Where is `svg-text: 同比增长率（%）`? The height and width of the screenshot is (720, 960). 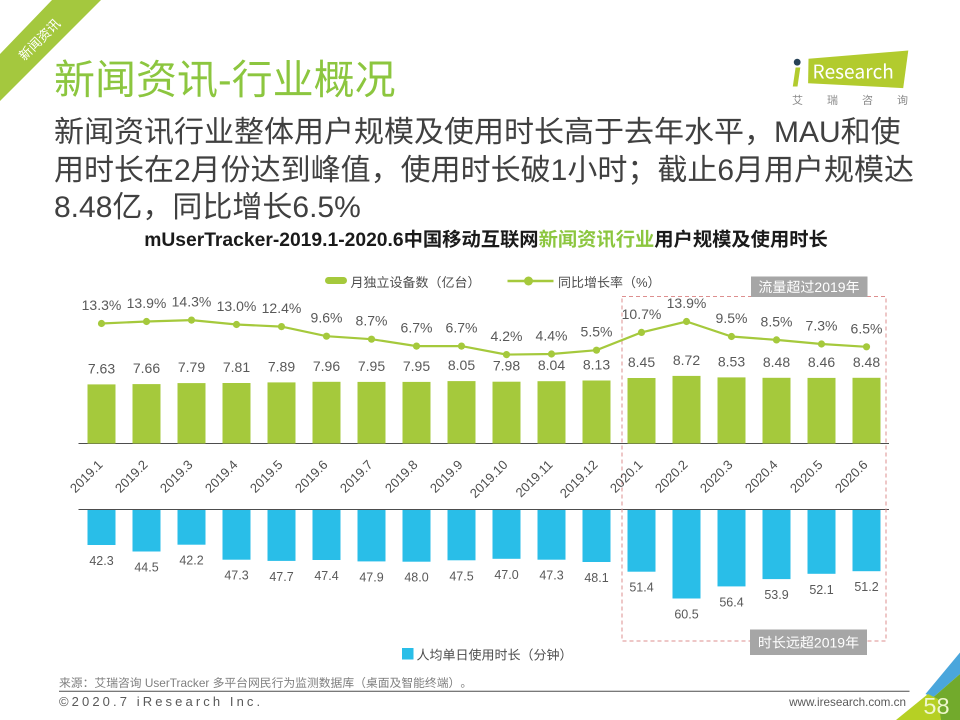
svg-text: 同比增长率（%） is located at coordinates (609, 282).